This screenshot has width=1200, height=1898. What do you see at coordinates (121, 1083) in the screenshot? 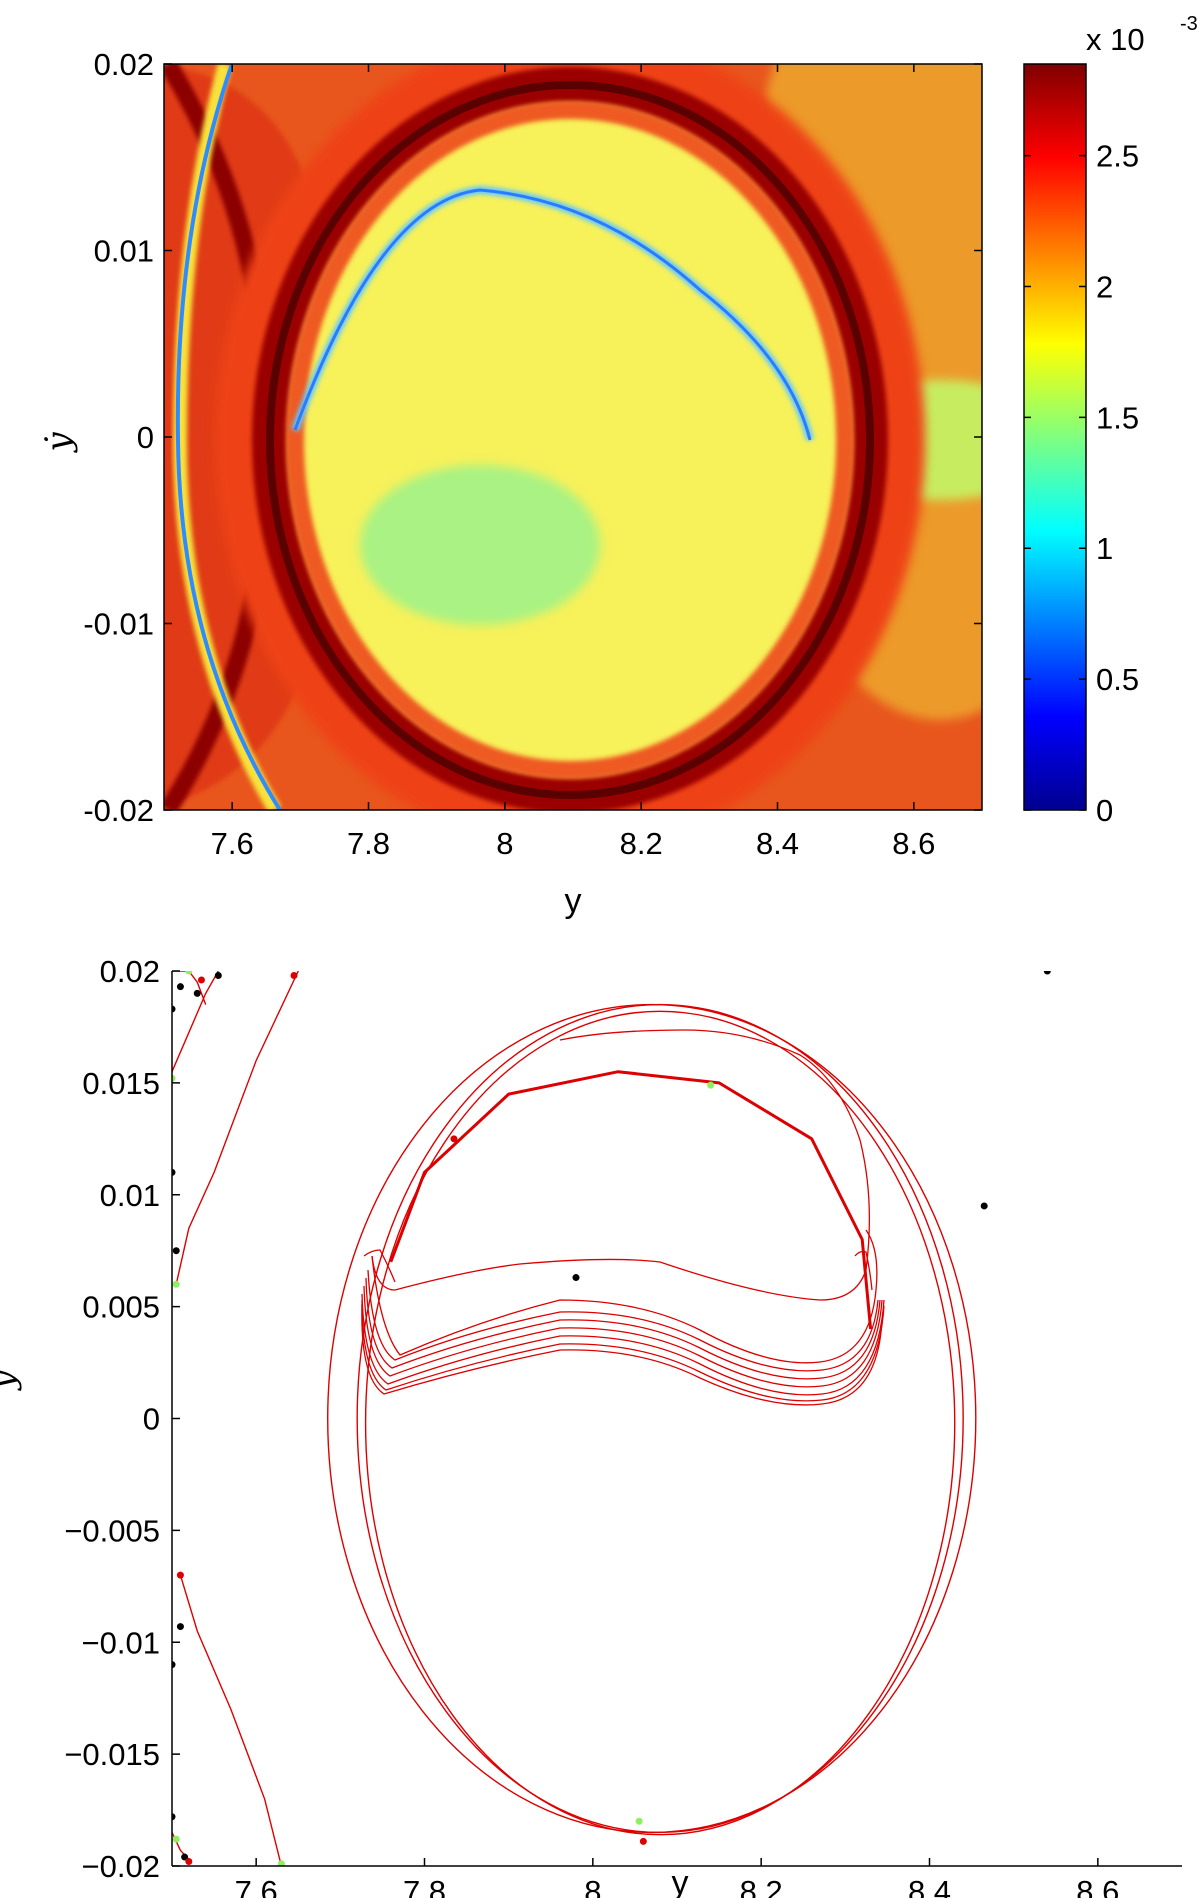
I see `y-tick-label: 0.015` at bounding box center [121, 1083].